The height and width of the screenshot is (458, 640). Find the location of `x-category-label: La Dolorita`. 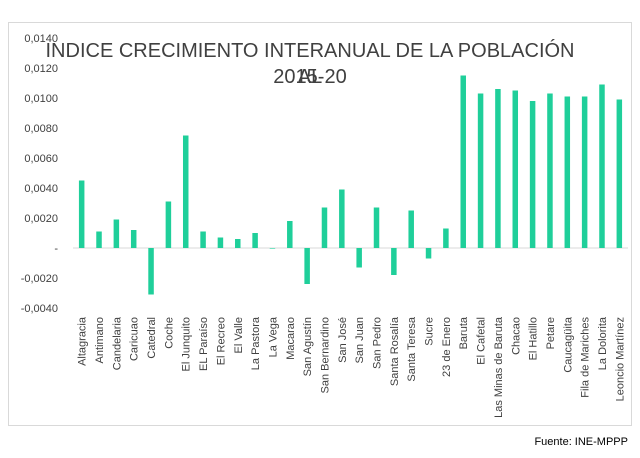

x-category-label: La Dolorita is located at coordinates (603, 343).